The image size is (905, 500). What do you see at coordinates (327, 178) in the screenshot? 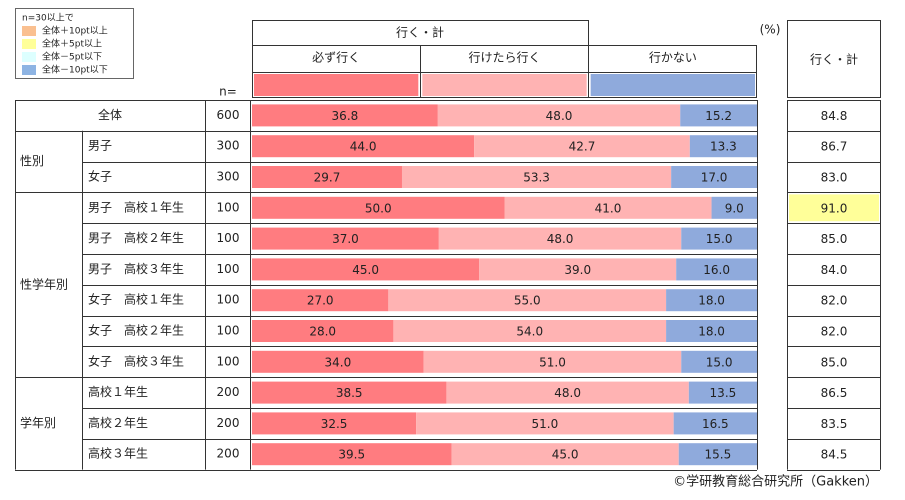
I see `value-label: 29.7` at bounding box center [327, 178].